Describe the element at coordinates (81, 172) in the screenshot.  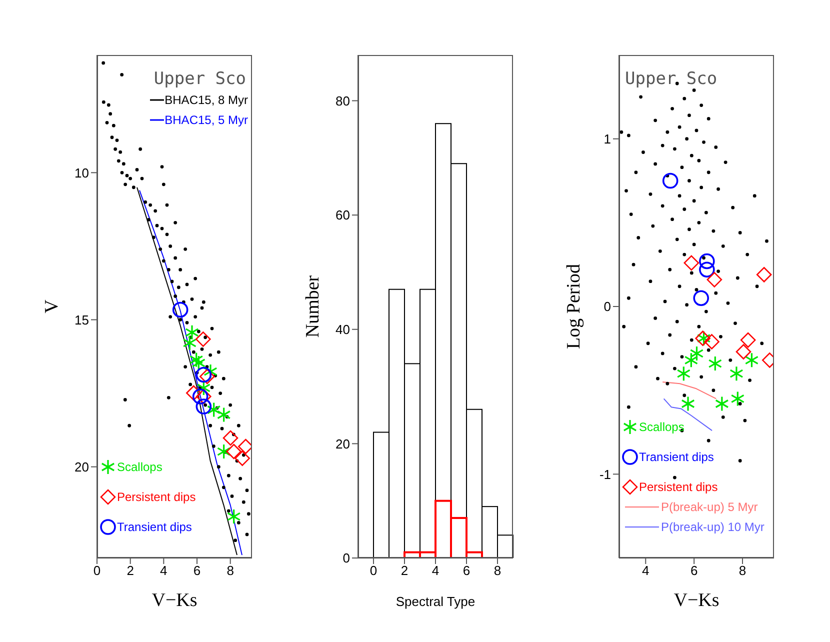
I see `y-tick-label: 10` at that location.